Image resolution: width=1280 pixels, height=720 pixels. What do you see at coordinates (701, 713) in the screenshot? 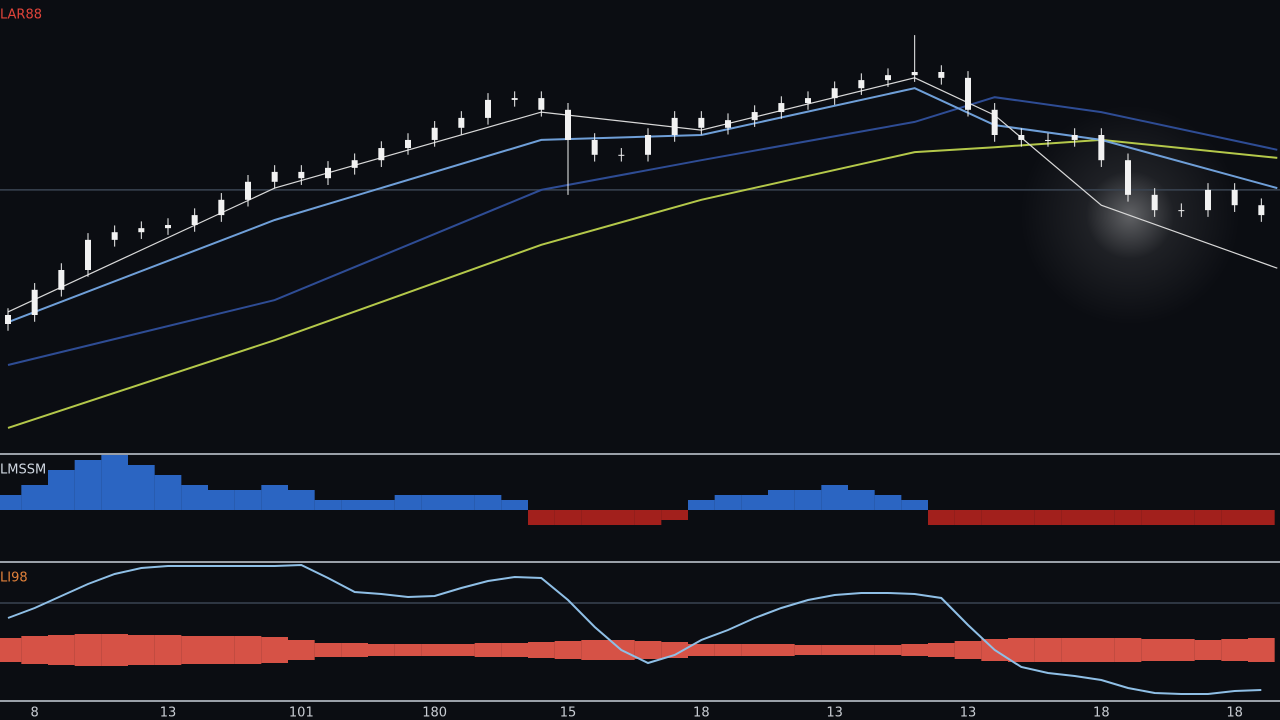
I see `x-tick-label: 18` at bounding box center [701, 713].